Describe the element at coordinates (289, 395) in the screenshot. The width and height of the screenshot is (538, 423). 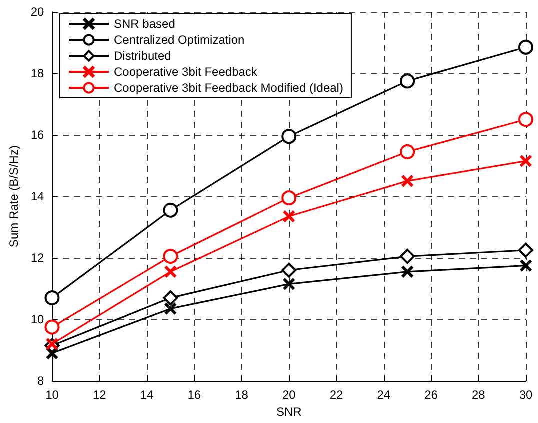
I see `x-tick-label: 20` at that location.